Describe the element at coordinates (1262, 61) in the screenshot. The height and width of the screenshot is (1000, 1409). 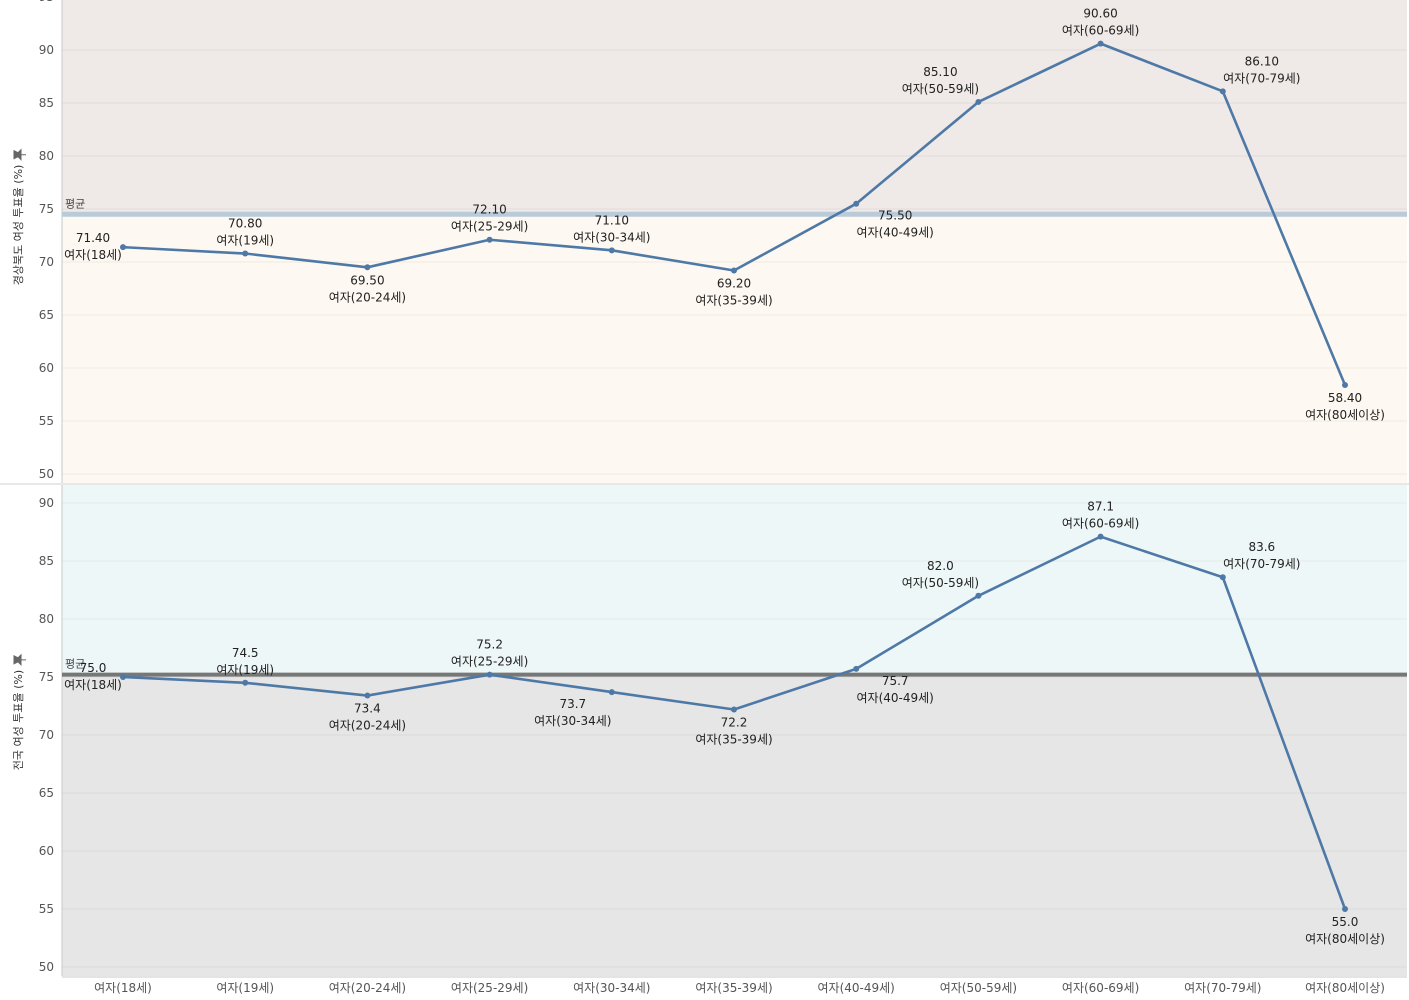
I see `data-label-value: 86.10` at that location.